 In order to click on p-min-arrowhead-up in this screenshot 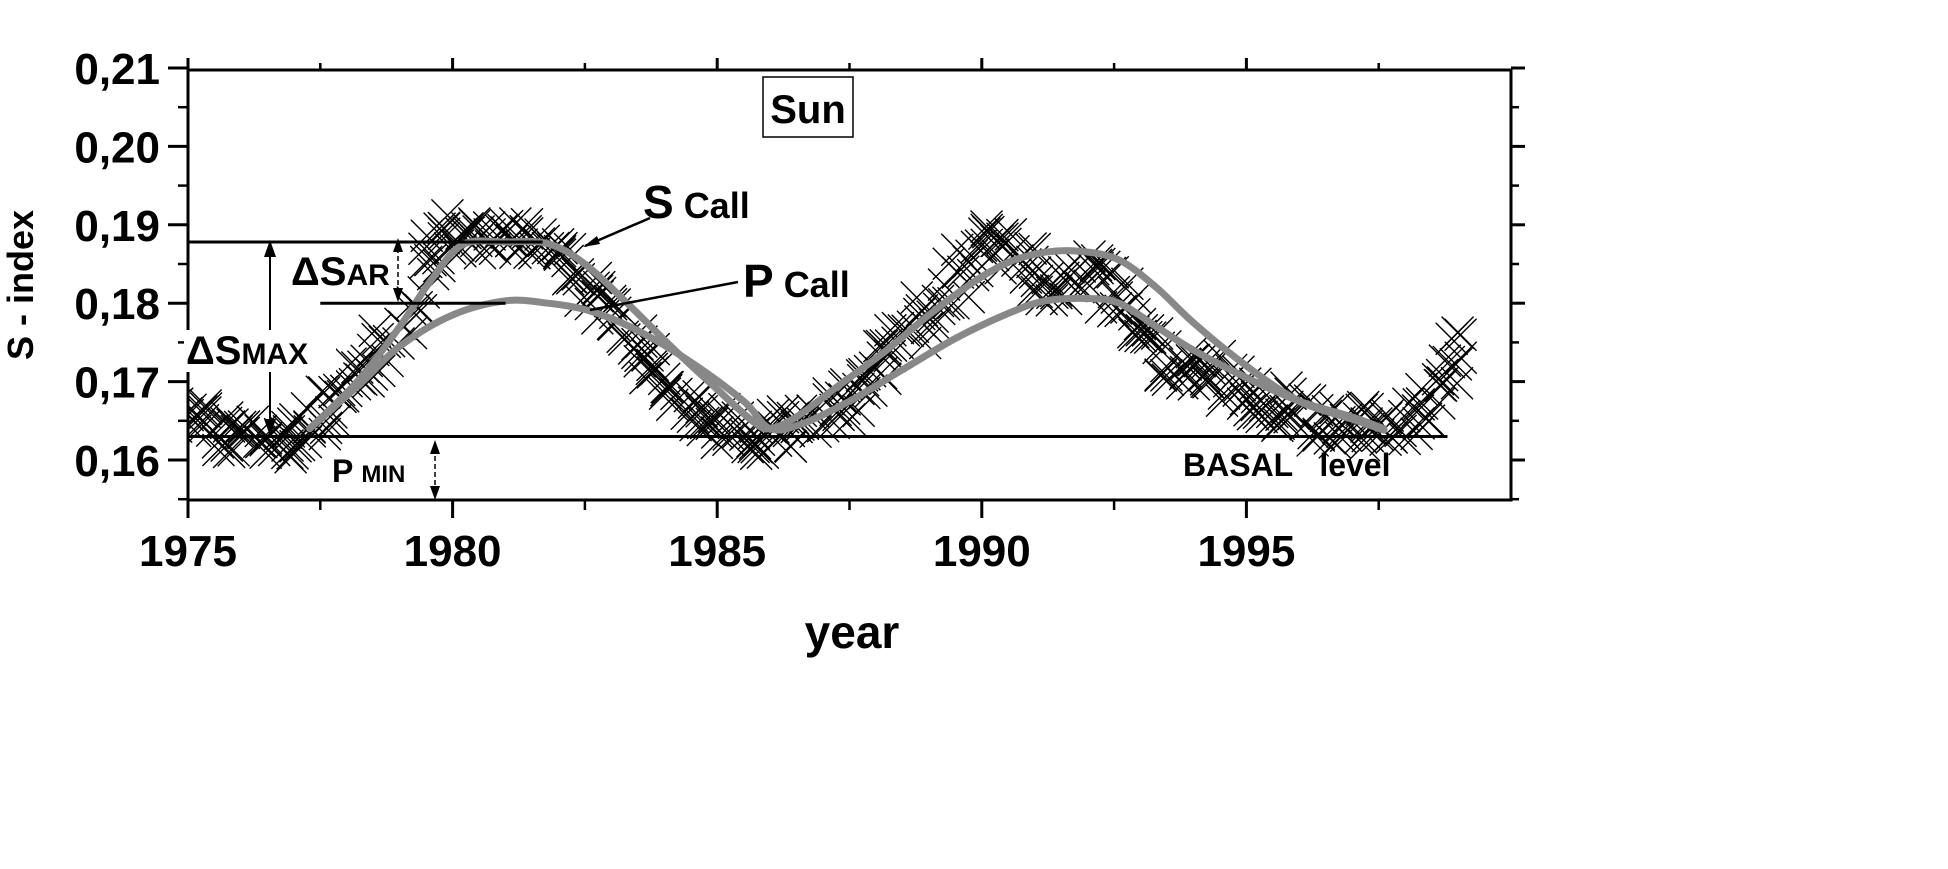, I will do `click(435, 447)`.